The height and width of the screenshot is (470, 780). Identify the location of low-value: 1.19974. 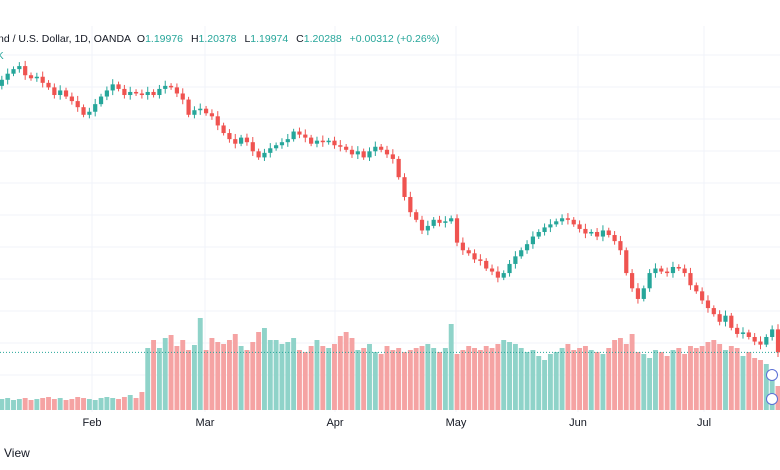
(269, 39).